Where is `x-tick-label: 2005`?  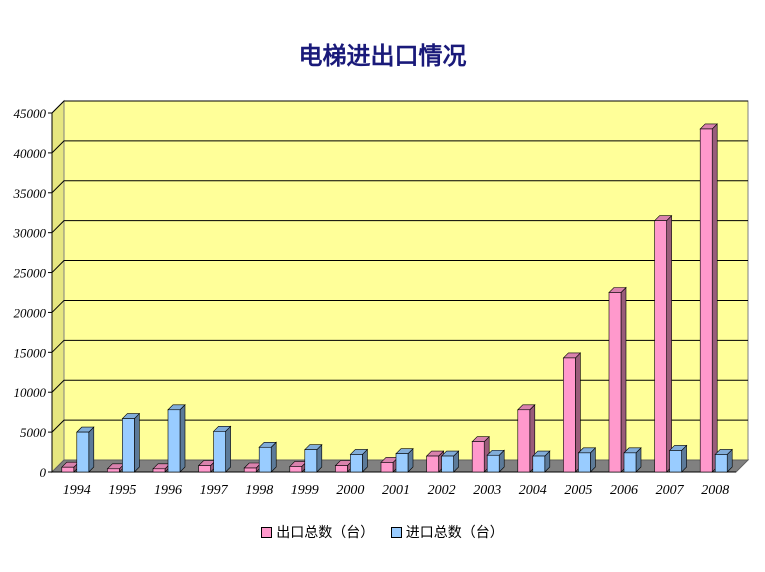 x-tick-label: 2005 is located at coordinates (578, 490).